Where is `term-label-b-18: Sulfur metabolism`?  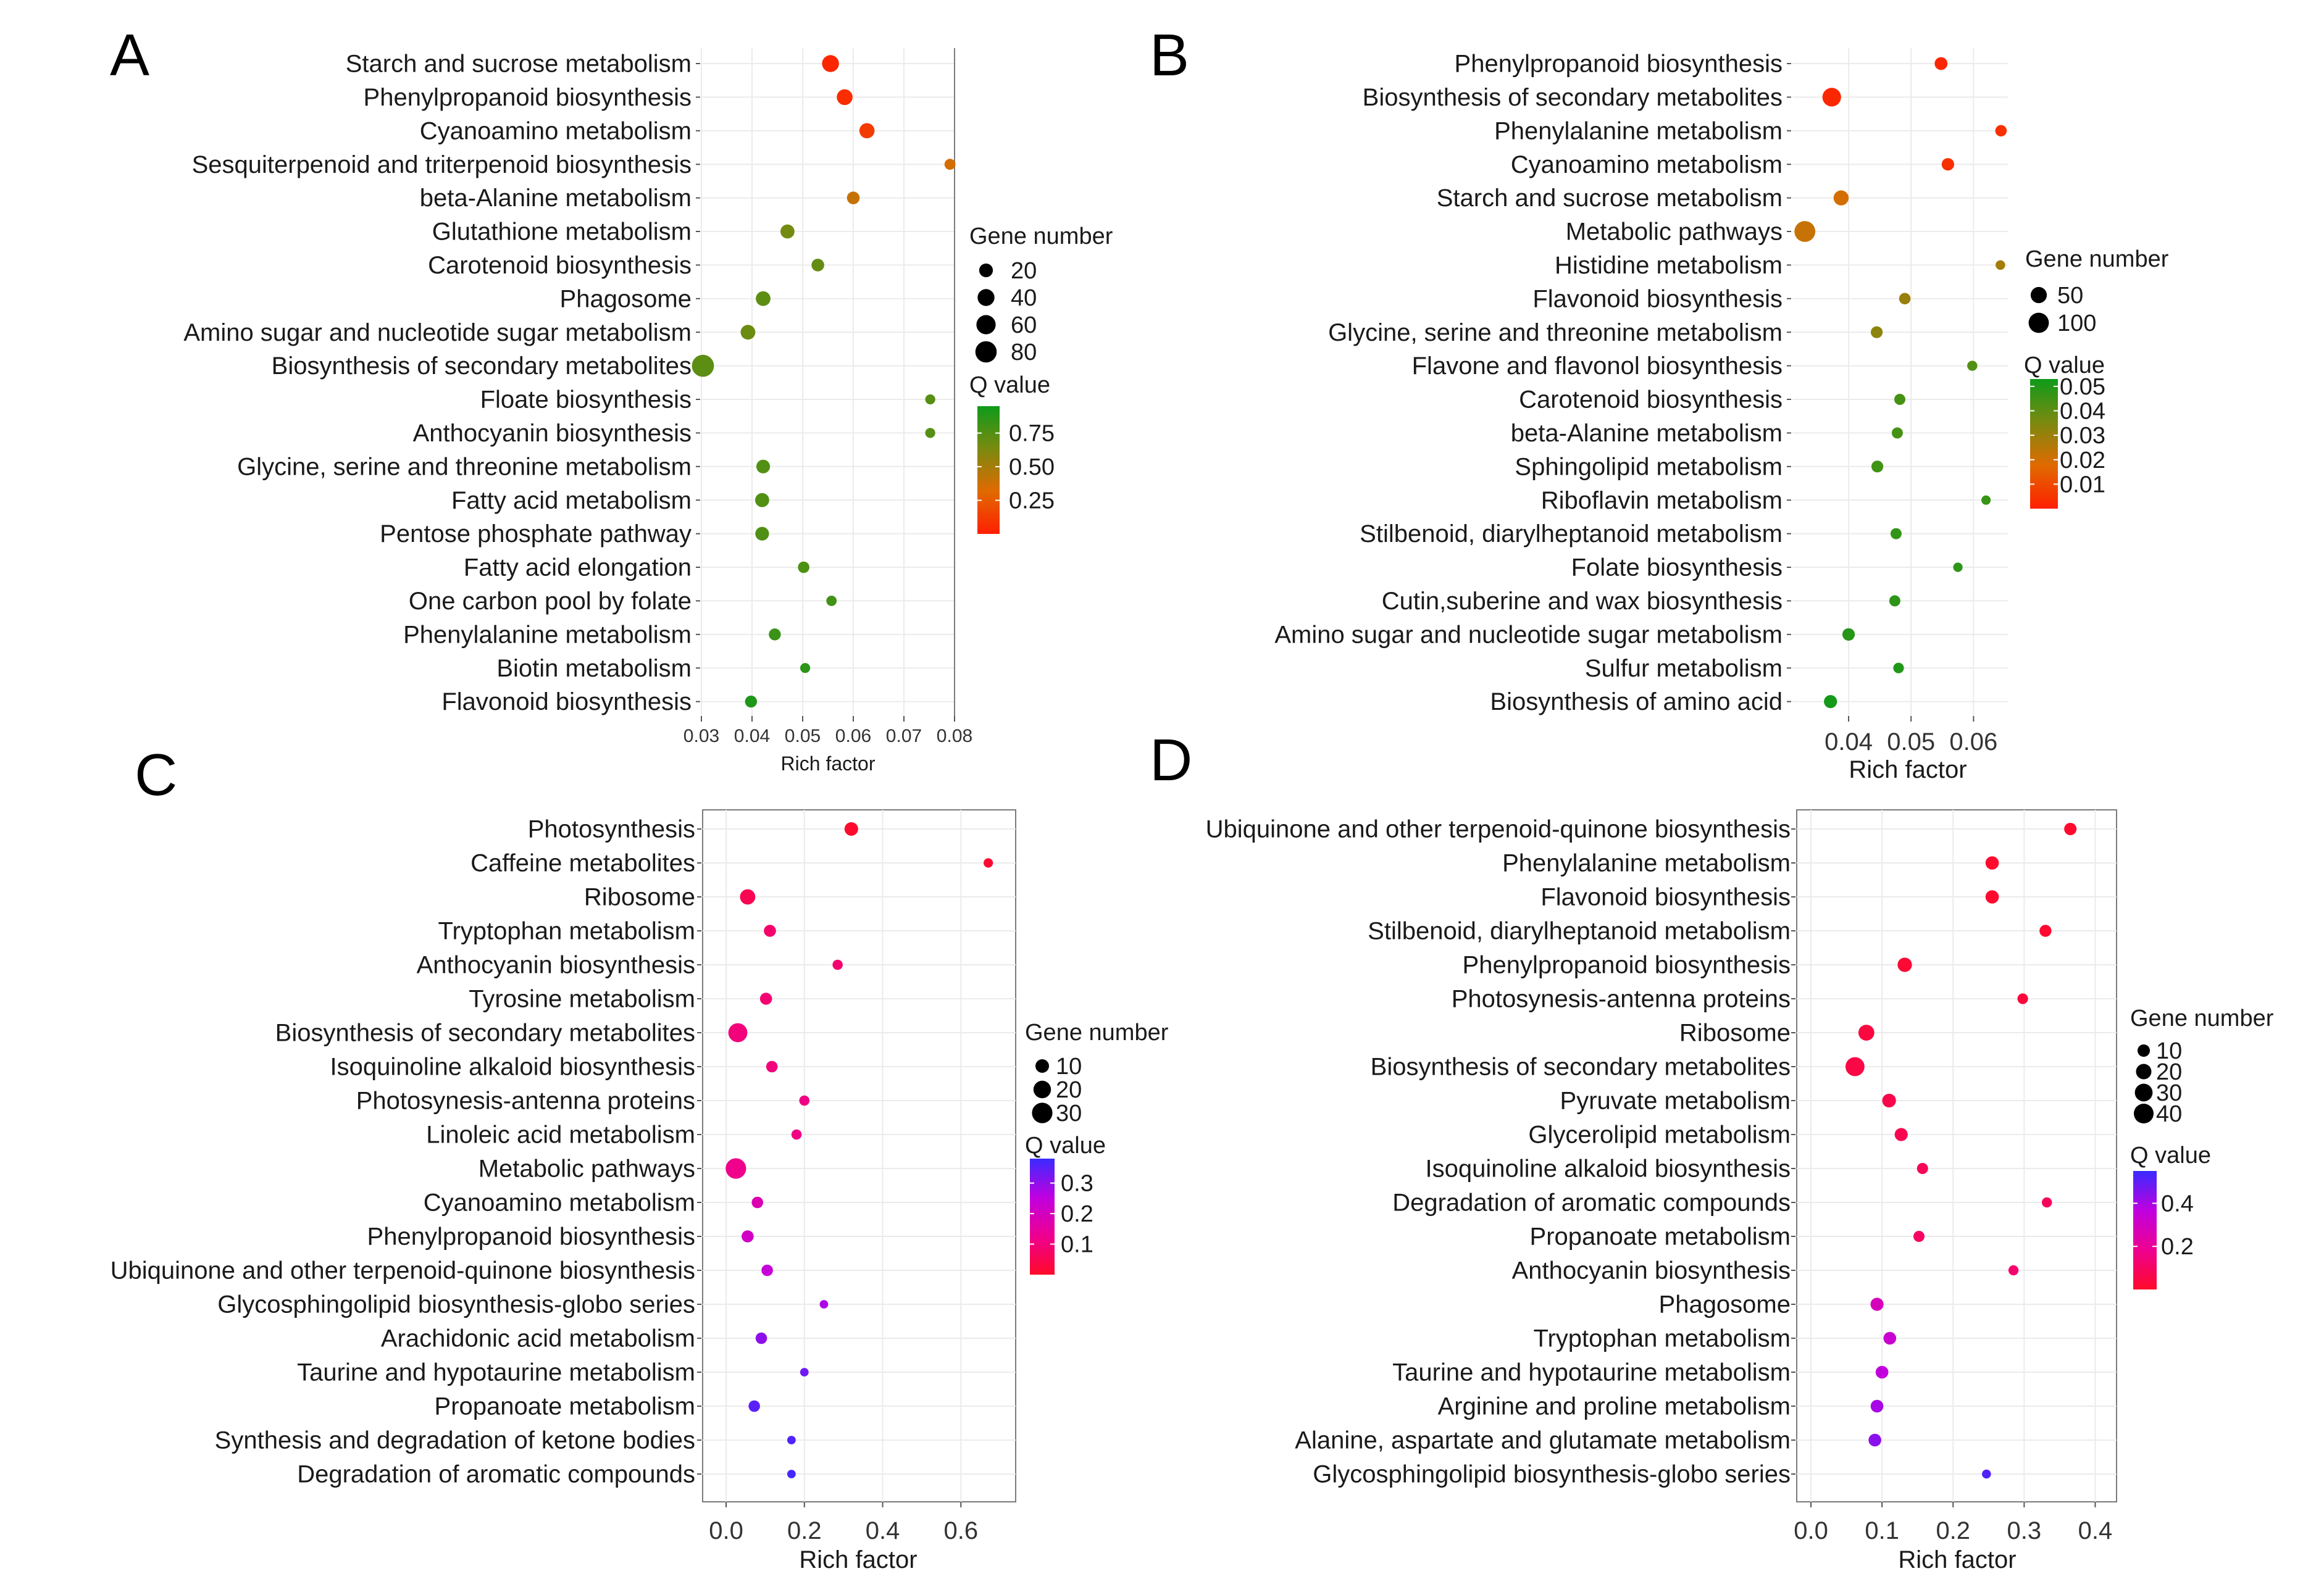 term-label-b-18: Sulfur metabolism is located at coordinates (1684, 668).